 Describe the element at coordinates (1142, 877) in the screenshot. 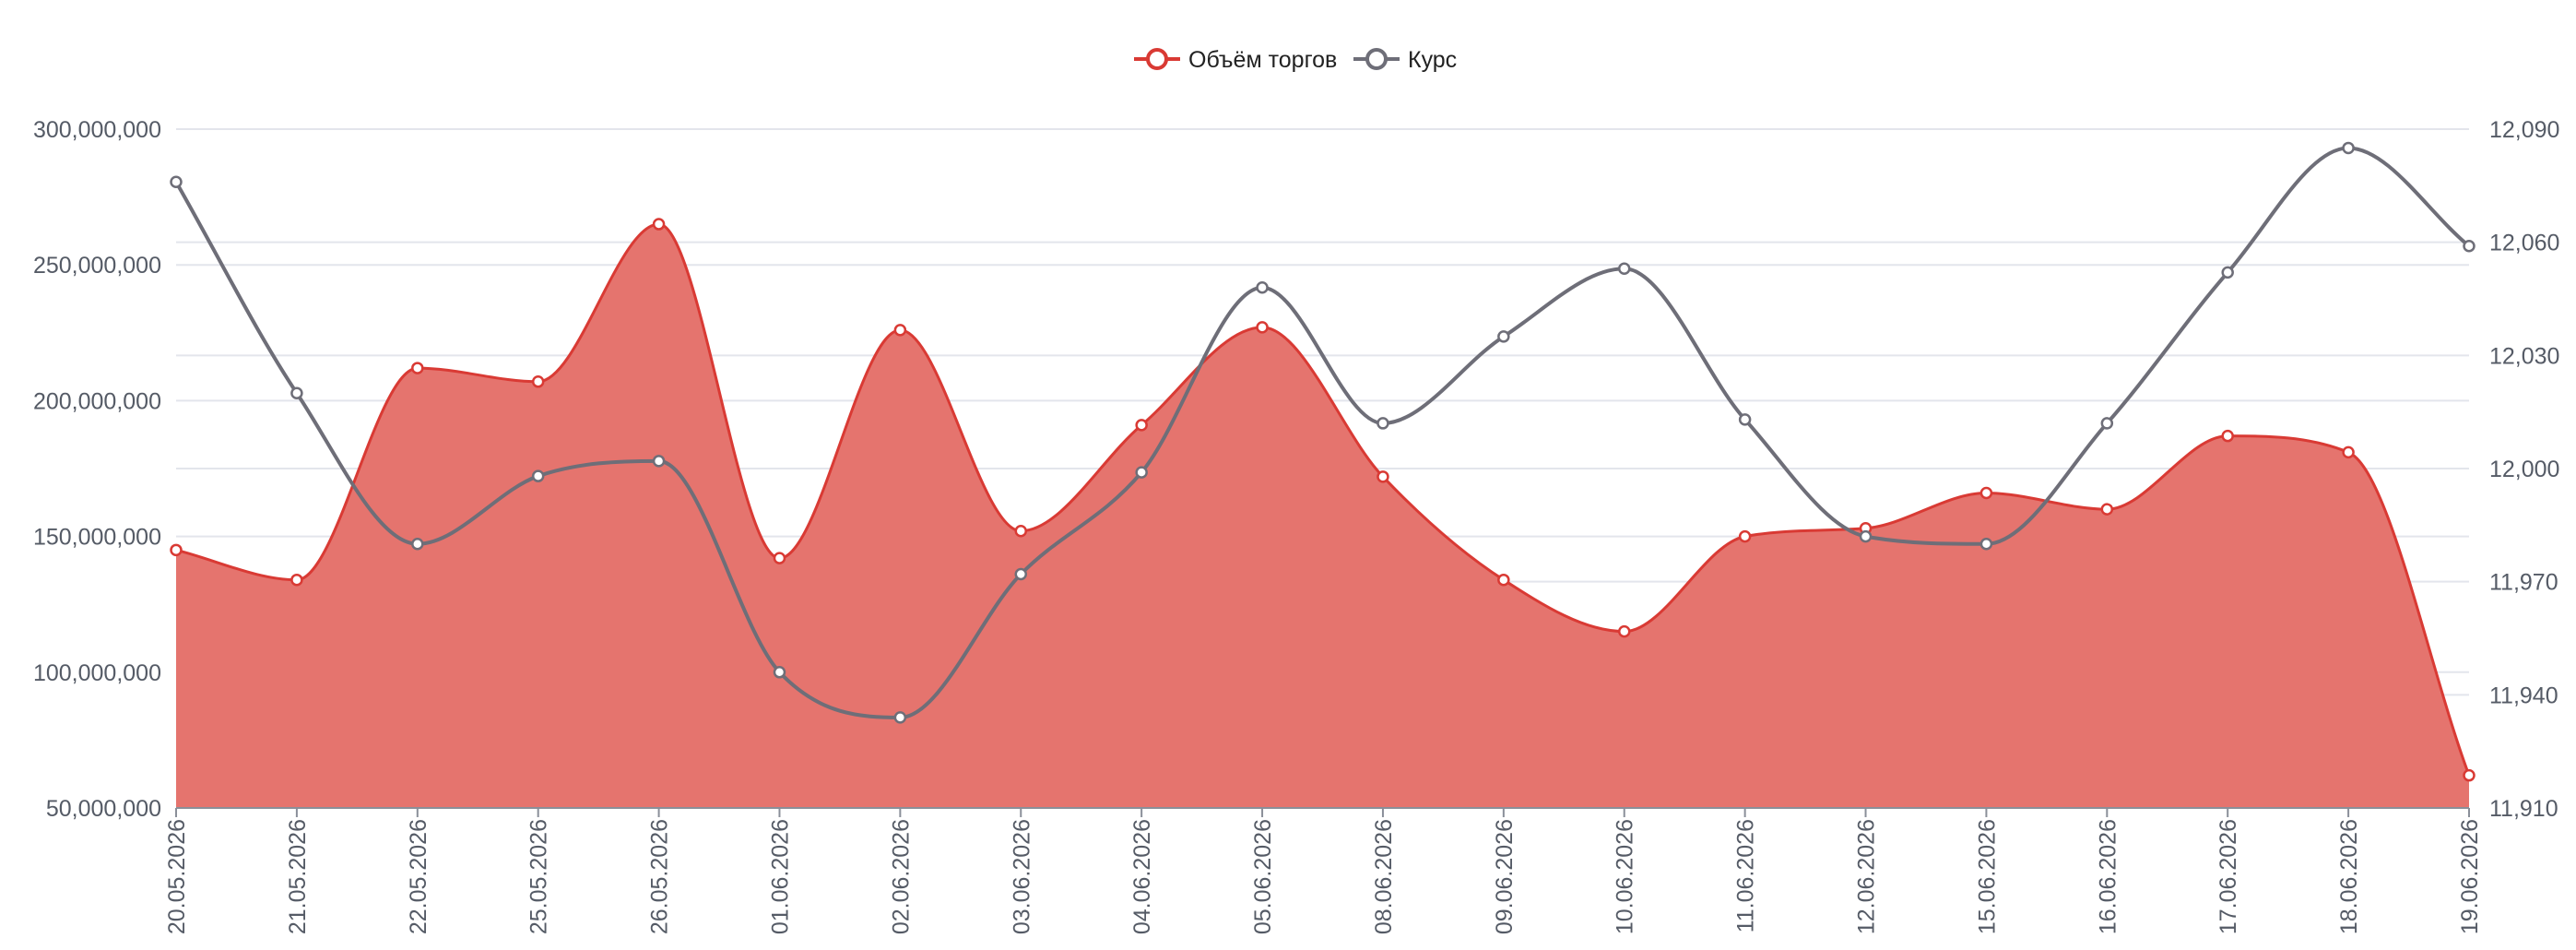

I see `x-tick-label: 04.06.2026` at that location.